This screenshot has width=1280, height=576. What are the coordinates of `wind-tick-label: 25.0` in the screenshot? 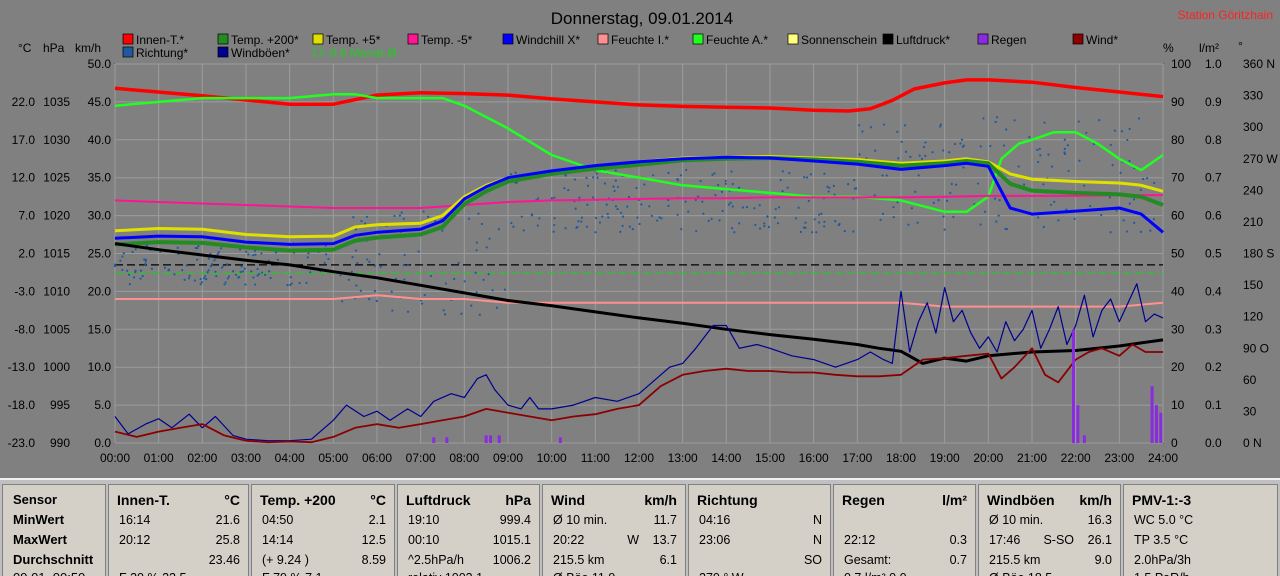 It's located at (100, 254).